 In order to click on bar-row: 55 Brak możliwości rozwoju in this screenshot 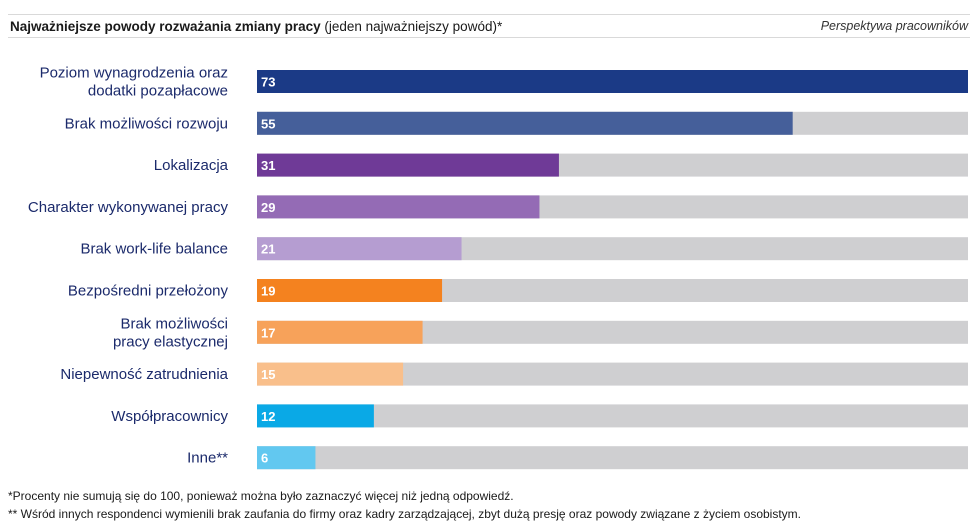, I will do `click(516, 123)`.